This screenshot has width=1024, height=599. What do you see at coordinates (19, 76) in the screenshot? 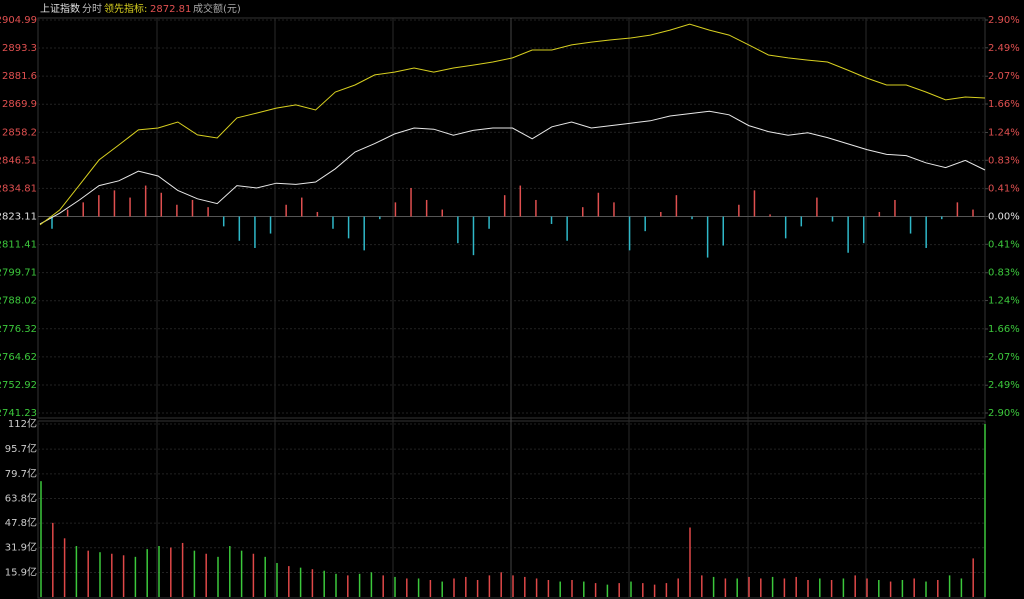
I see `y-tick-label: 2881.6` at bounding box center [19, 76].